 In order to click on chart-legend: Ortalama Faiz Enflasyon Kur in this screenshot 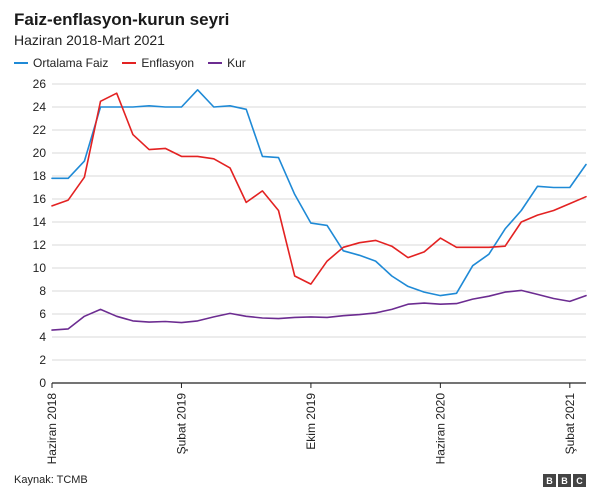, I will do `click(137, 63)`.